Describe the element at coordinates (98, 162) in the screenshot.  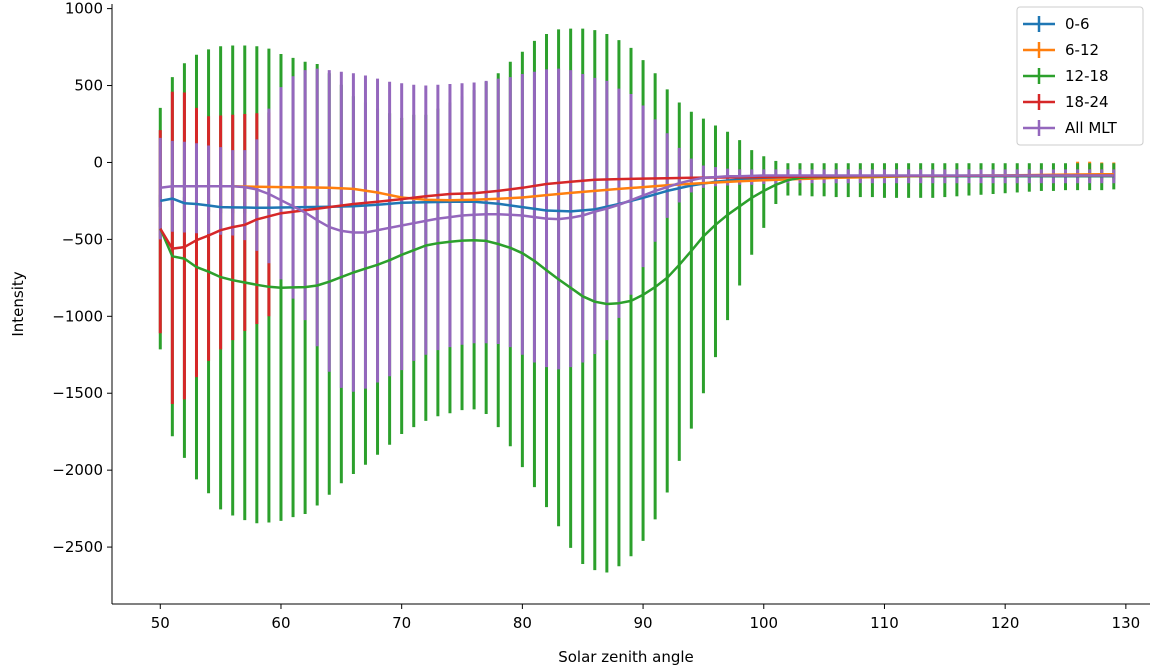
I see `y-tick-label: 0` at that location.